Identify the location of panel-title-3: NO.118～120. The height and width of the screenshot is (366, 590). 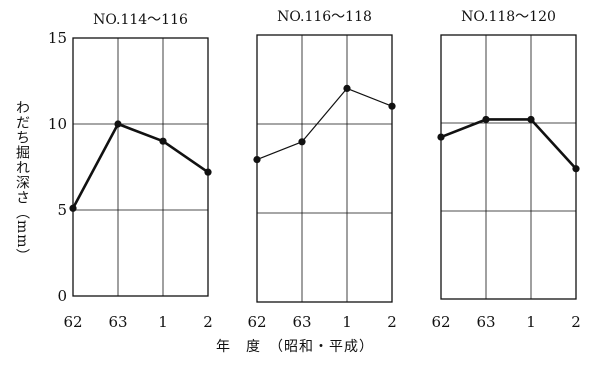
(508, 17).